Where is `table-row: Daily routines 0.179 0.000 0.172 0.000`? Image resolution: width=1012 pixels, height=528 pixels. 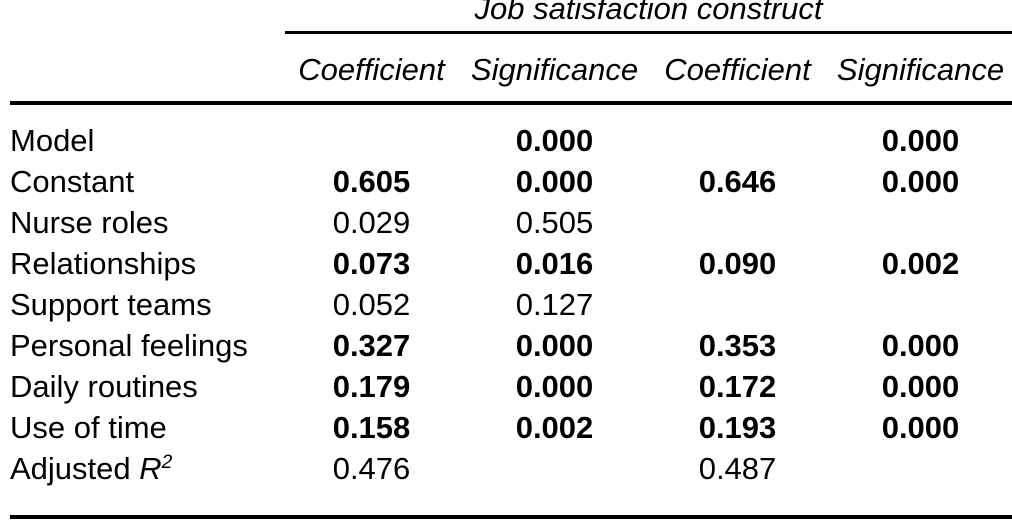
table-row: Daily routines 0.179 0.000 0.172 0.000 is located at coordinates (506, 386).